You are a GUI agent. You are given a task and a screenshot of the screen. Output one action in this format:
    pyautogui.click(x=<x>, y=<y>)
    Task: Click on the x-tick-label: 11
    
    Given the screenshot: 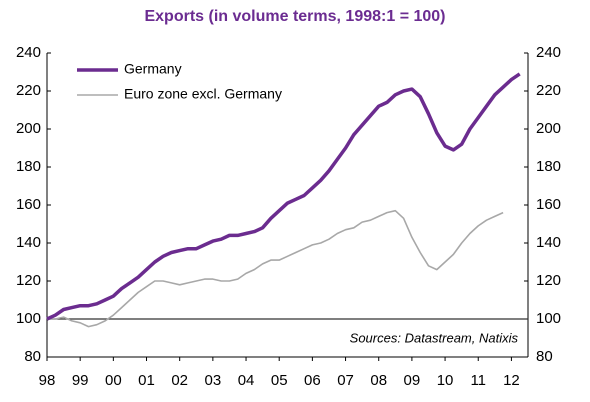 What is the action you would take?
    pyautogui.click(x=478, y=380)
    